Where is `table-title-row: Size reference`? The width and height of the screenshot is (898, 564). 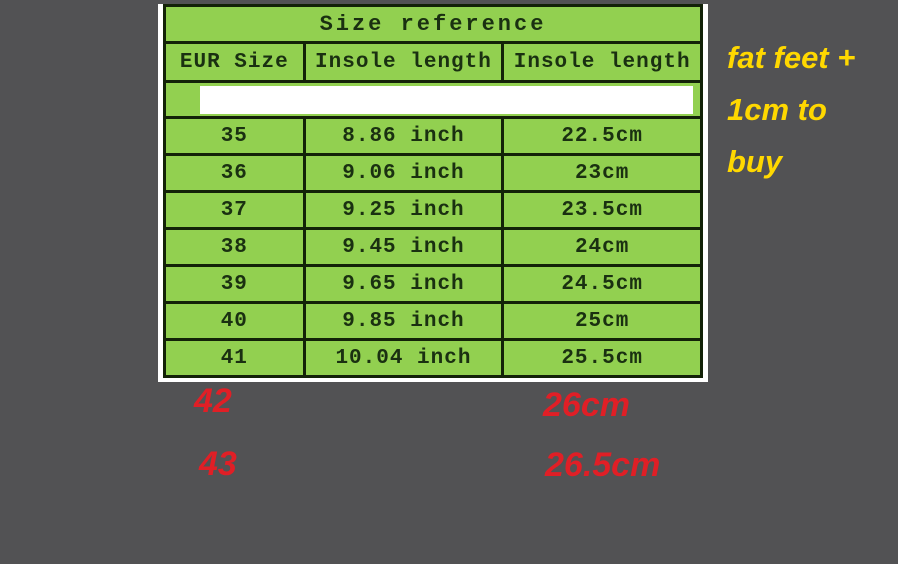
table-title-row: Size reference is located at coordinates (433, 24).